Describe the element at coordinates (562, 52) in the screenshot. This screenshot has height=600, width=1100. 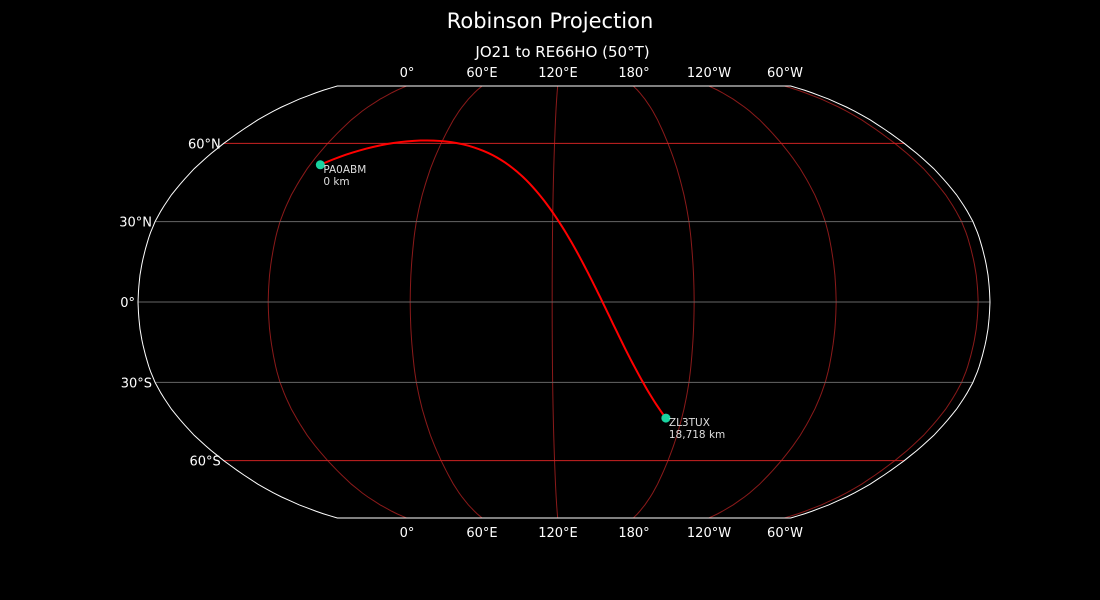
I see `map-subtitle: JO21 to RE66HO (50°T)` at that location.